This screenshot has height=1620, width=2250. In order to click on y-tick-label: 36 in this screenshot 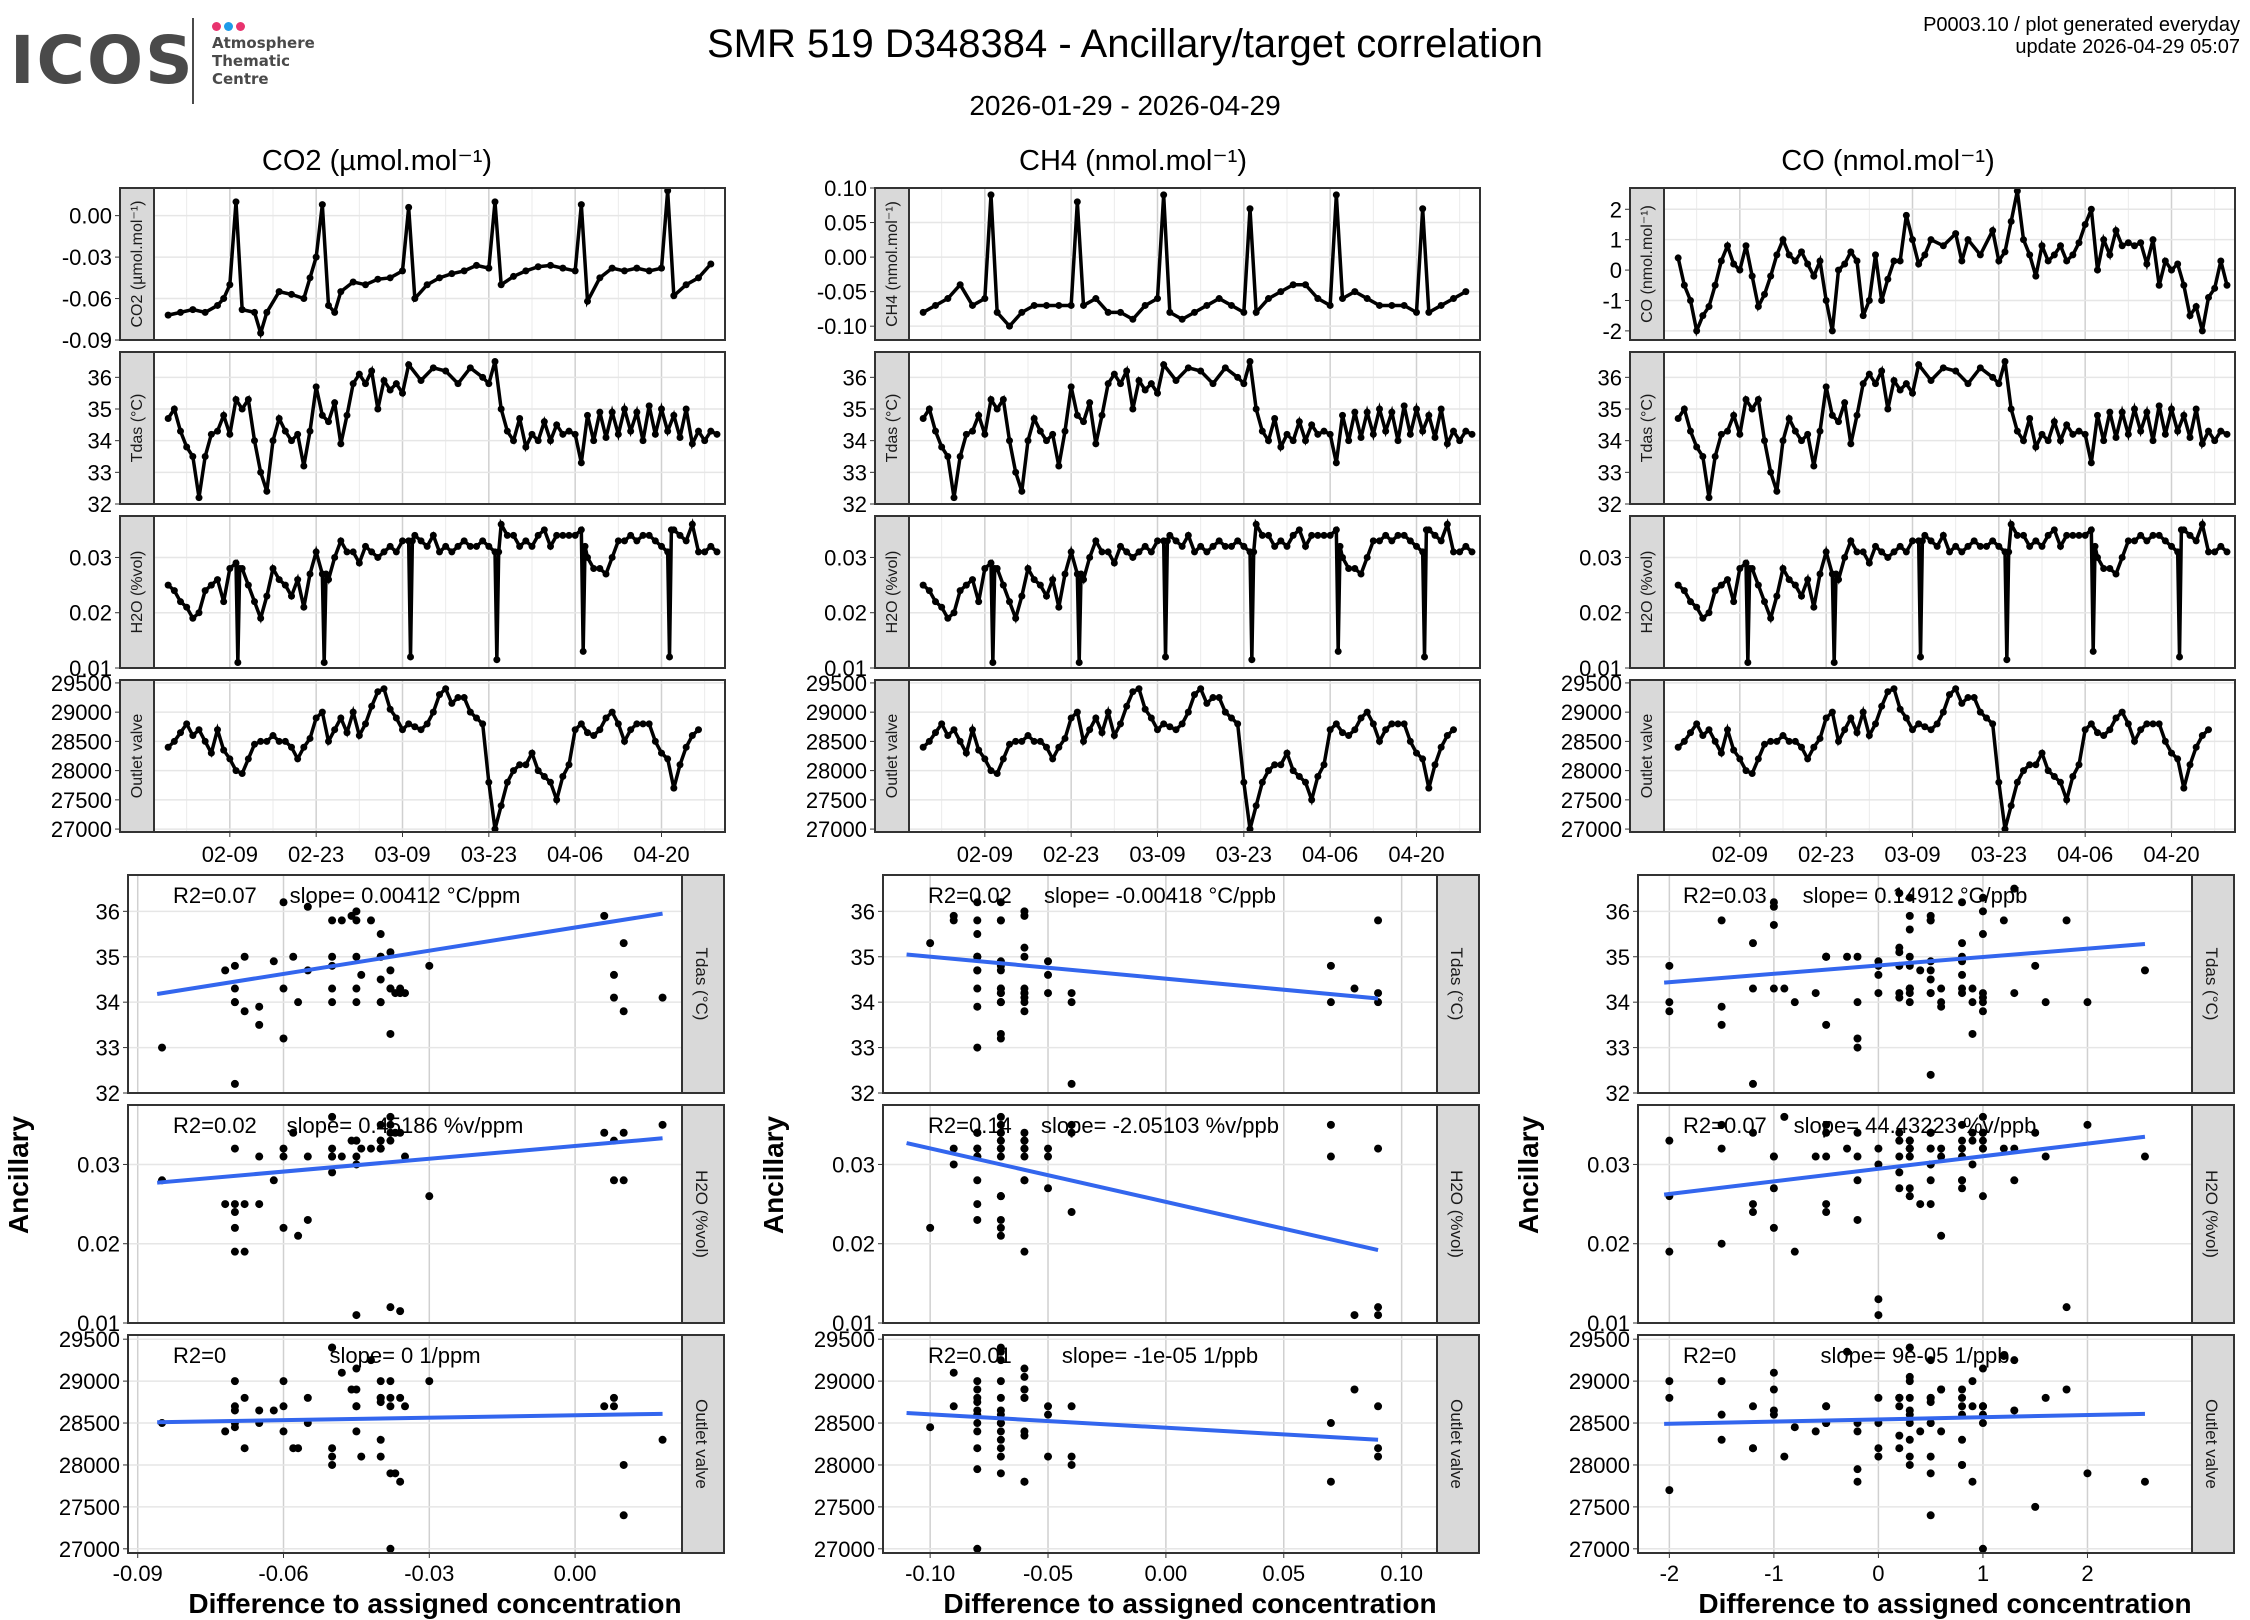, I will do `click(863, 911)`.